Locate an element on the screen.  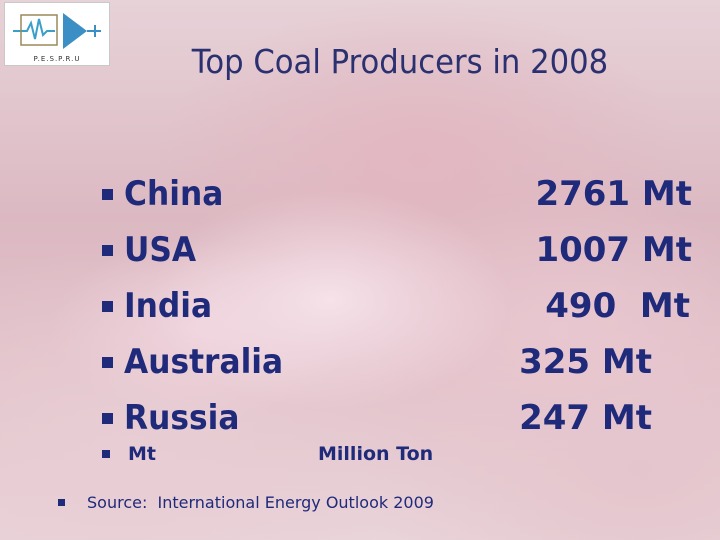
logo-text: P.E.S.P.R.U is located at coordinates (57, 59).